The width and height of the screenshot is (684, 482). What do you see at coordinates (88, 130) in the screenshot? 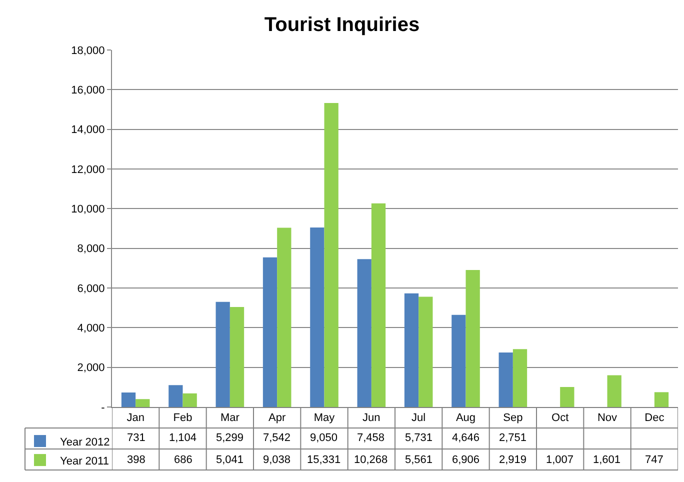
I see `y-tick-label: 14,000` at bounding box center [88, 130].